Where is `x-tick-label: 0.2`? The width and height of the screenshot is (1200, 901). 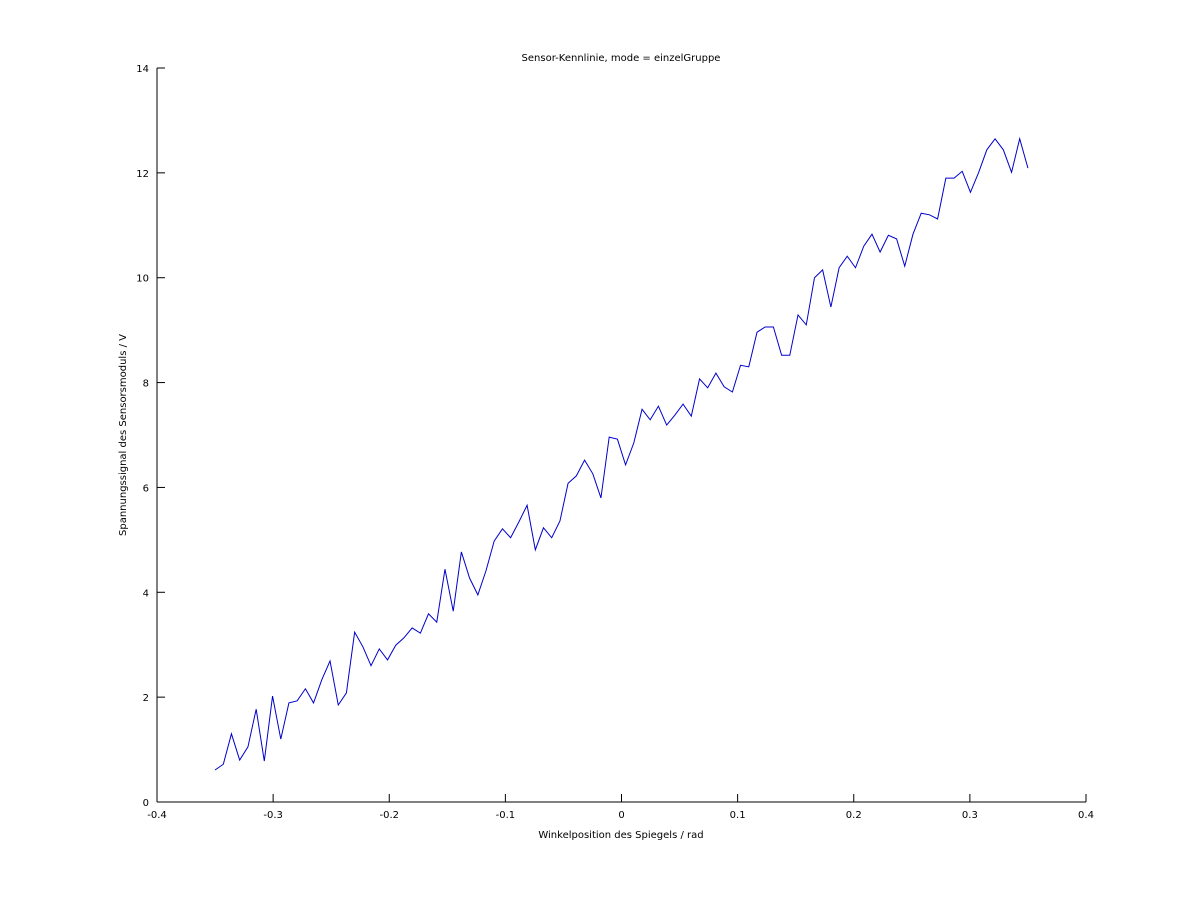 x-tick-label: 0.2 is located at coordinates (854, 815).